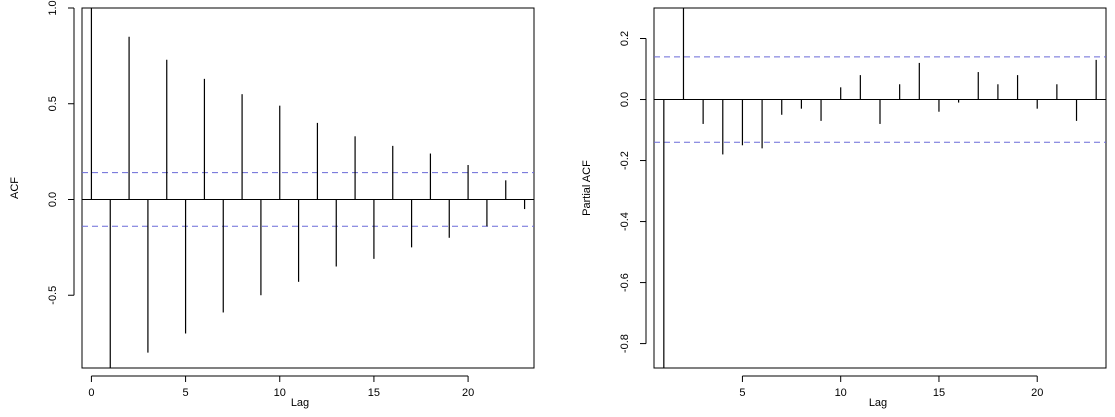  I want to click on acf-y-tick-label: 0.5, so click(53, 103).